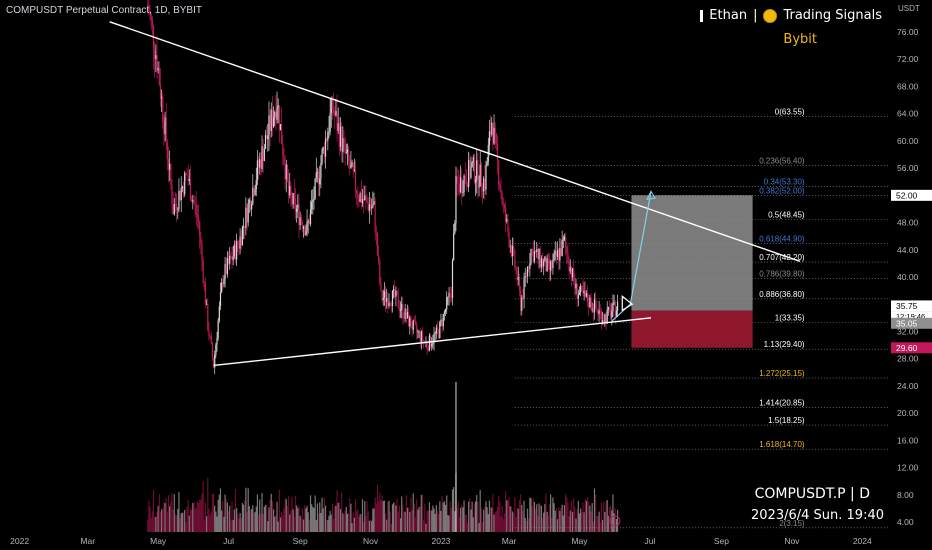 The height and width of the screenshot is (550, 932). I want to click on price-label-bg, so click(911, 323).